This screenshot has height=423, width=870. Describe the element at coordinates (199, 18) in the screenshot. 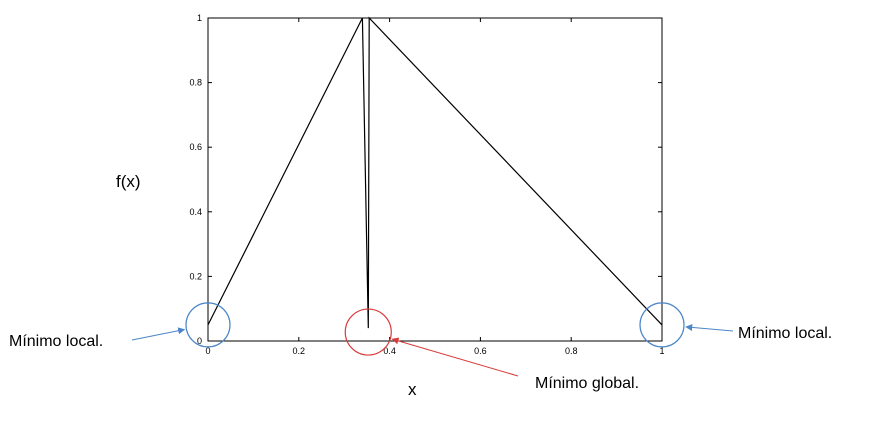

I see `y-tick-label: 1` at that location.